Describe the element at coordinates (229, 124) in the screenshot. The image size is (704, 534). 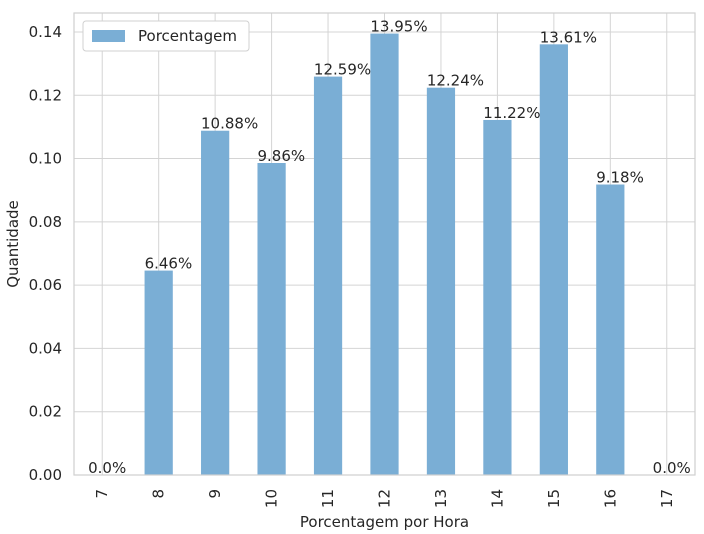
I see `bar-value-label: 10.88%` at that location.